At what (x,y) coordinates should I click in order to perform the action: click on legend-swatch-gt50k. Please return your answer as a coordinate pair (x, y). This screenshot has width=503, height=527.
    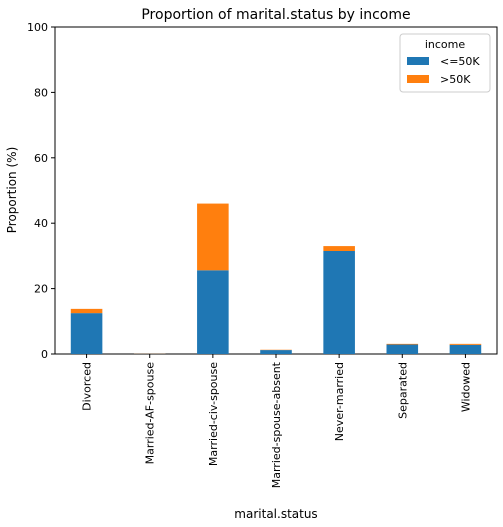
    Looking at the image, I should click on (418, 79).